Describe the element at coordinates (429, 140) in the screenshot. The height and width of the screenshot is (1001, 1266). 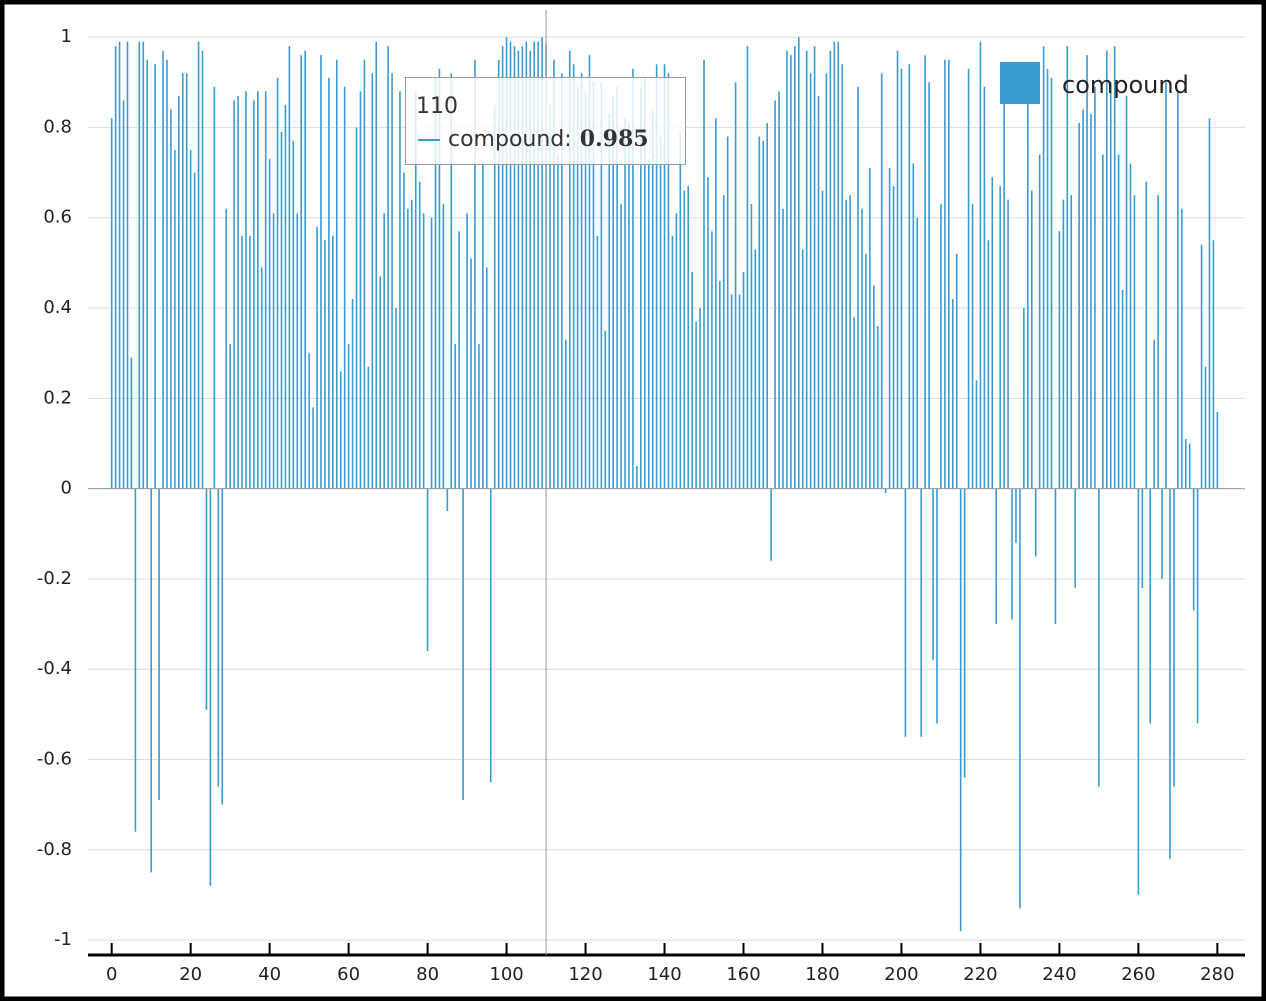
I see `tooltip-swatch` at that location.